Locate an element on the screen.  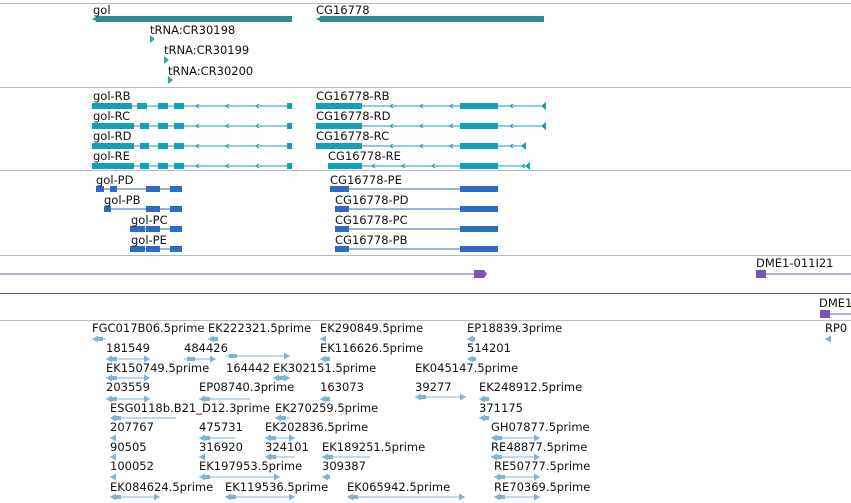
est-label: EK119536.5prime is located at coordinates (277, 487).